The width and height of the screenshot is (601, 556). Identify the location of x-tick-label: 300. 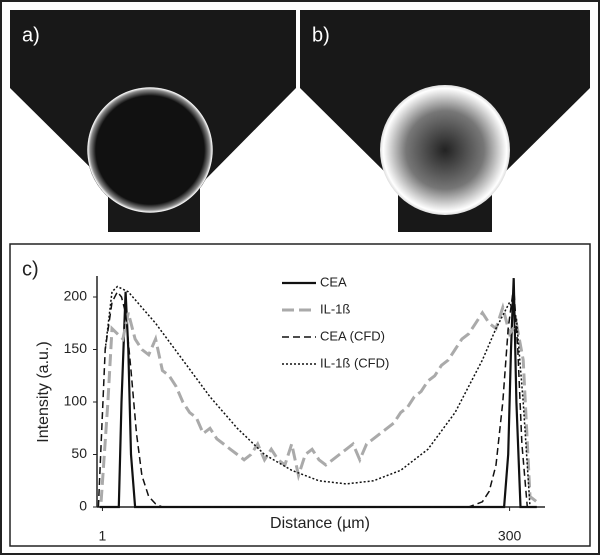
(510, 536).